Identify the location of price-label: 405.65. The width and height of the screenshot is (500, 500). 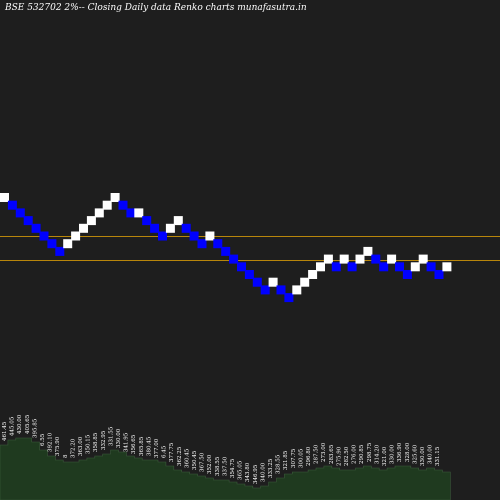
(28, 424).